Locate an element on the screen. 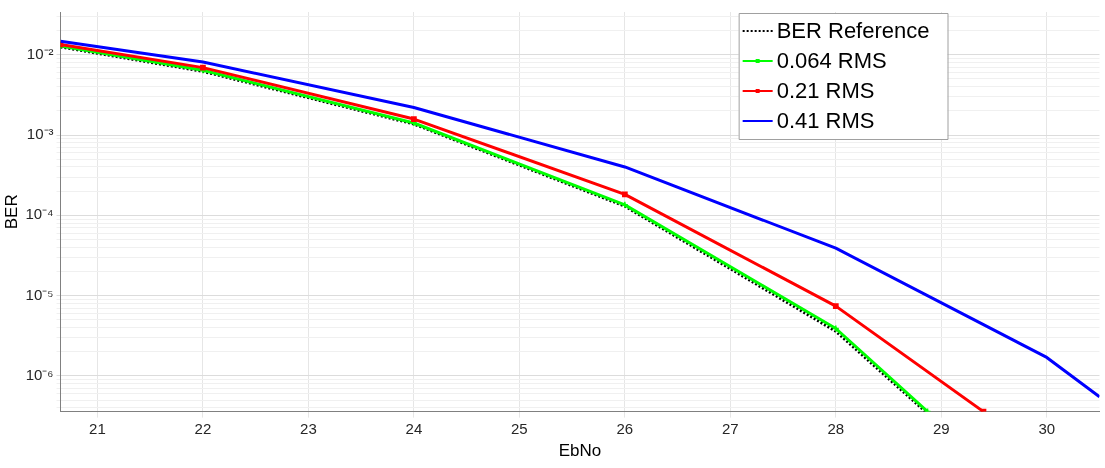  y-axis-title: BER is located at coordinates (11, 212).